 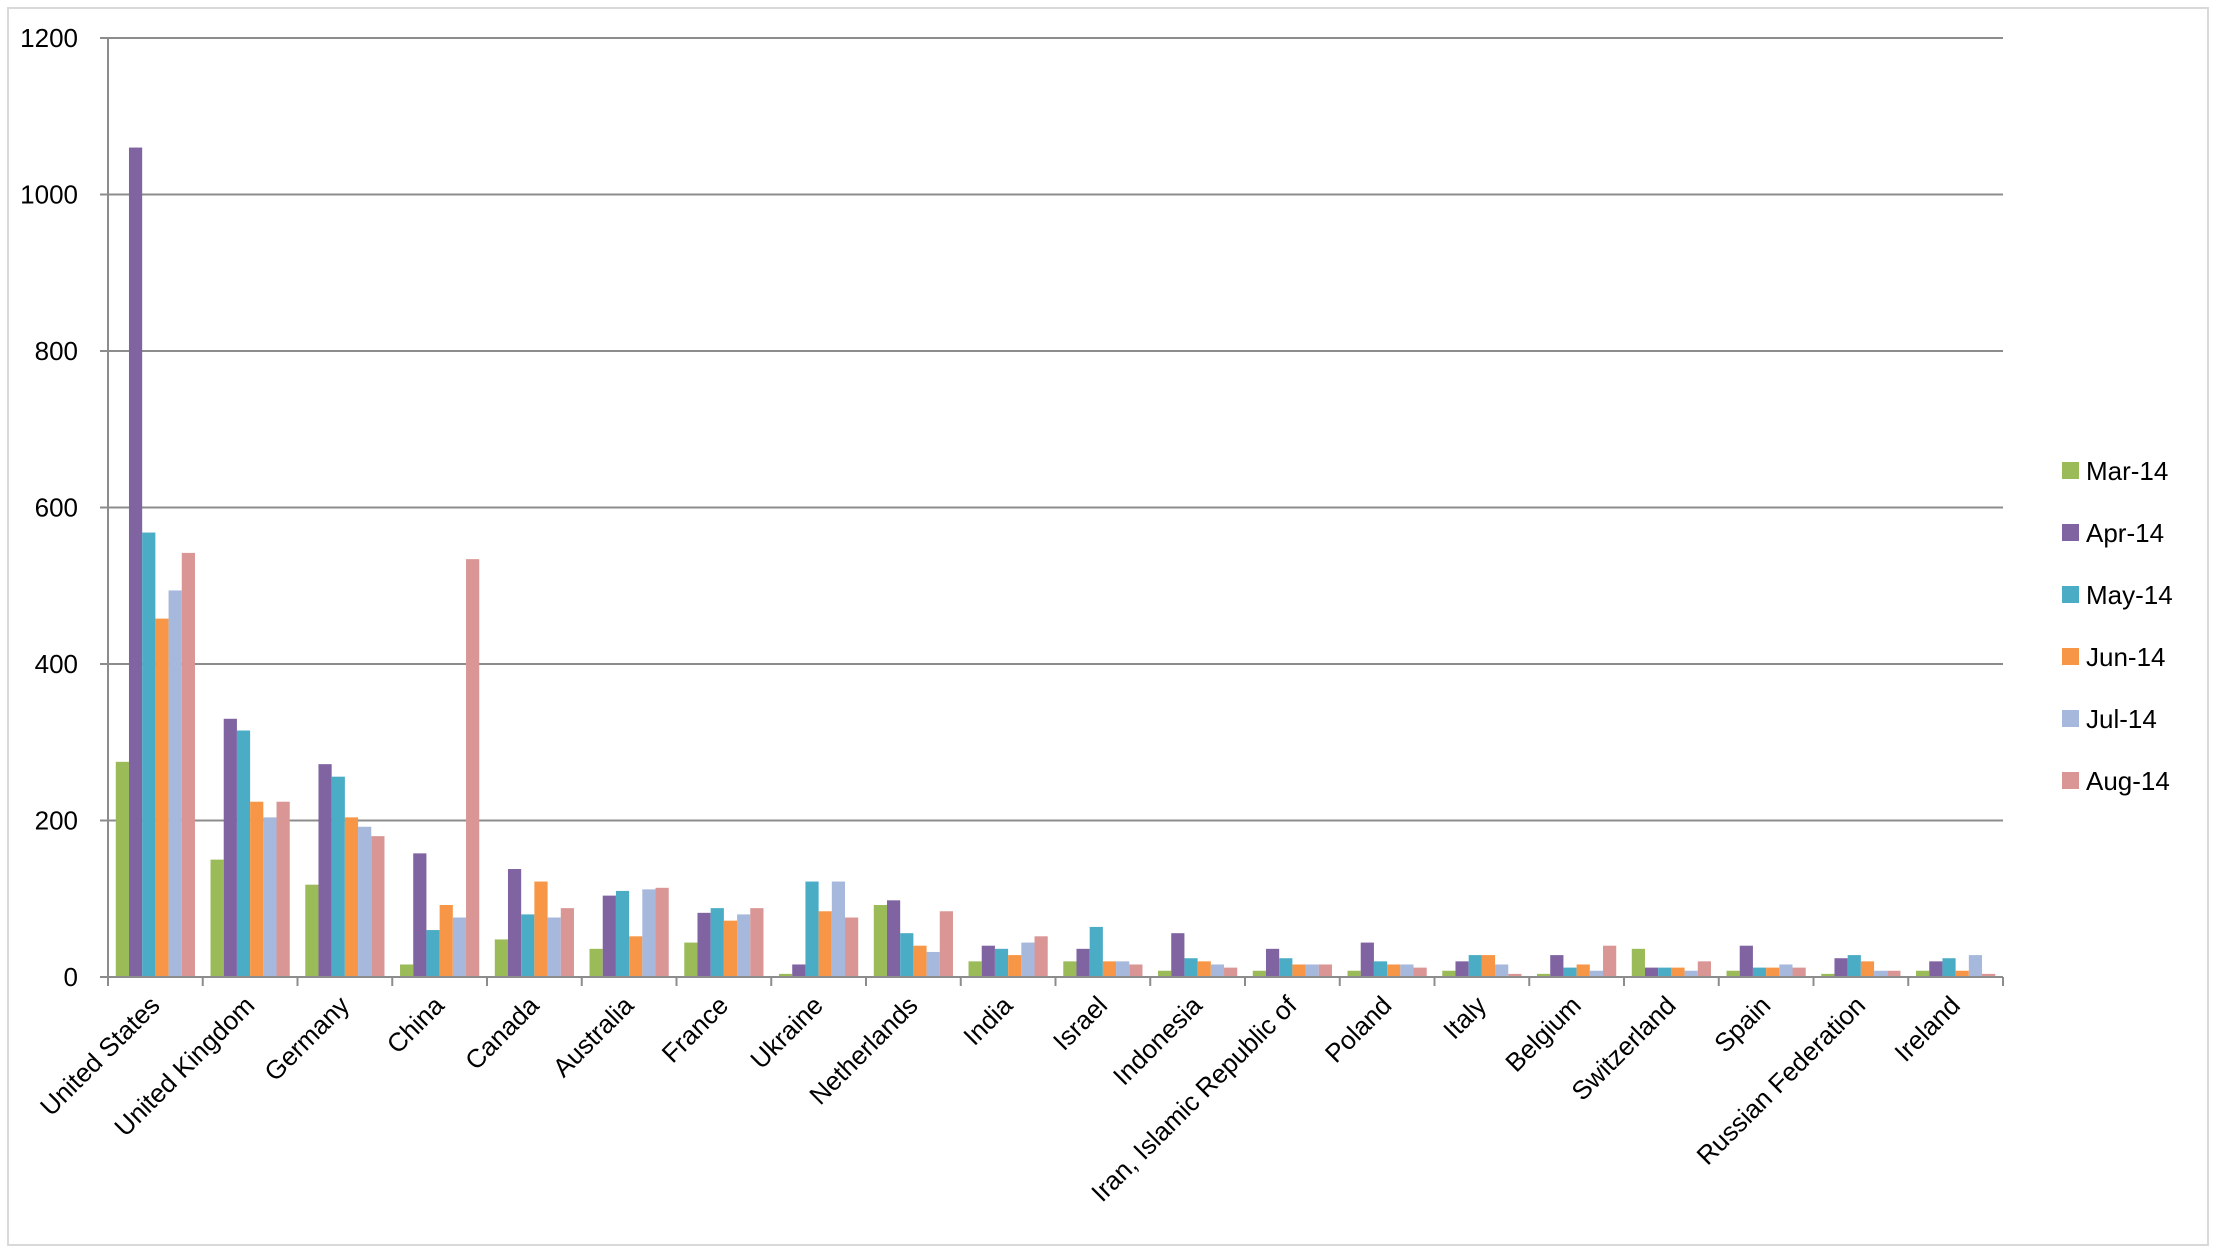 I want to click on bar-jun-14-poland, so click(x=1394, y=970).